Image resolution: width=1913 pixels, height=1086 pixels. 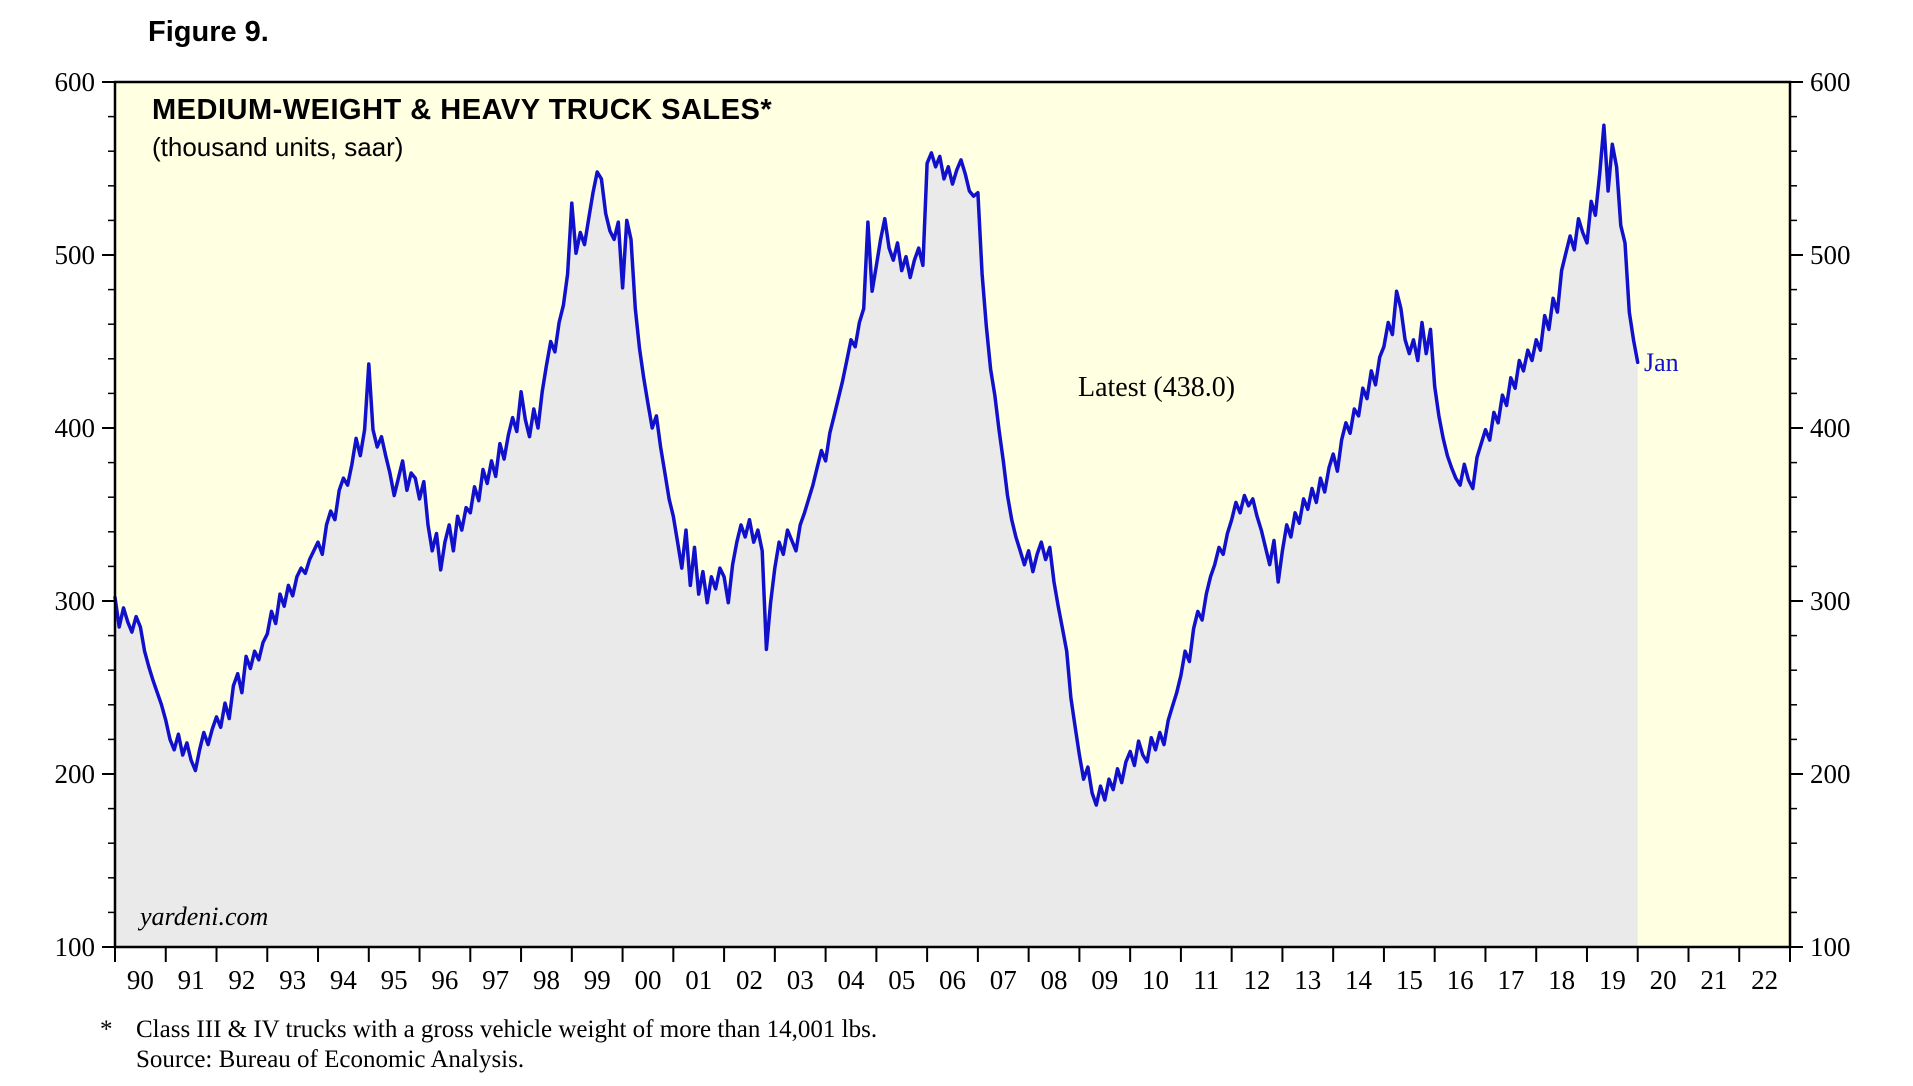 What do you see at coordinates (75, 428) in the screenshot?
I see `y-axis-label-left: 400` at bounding box center [75, 428].